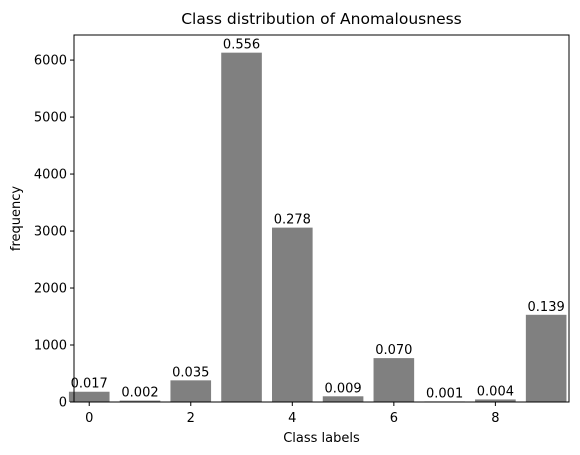 Image resolution: width=580 pixels, height=455 pixels. I want to click on y-tick-label: 4000, so click(50, 175).